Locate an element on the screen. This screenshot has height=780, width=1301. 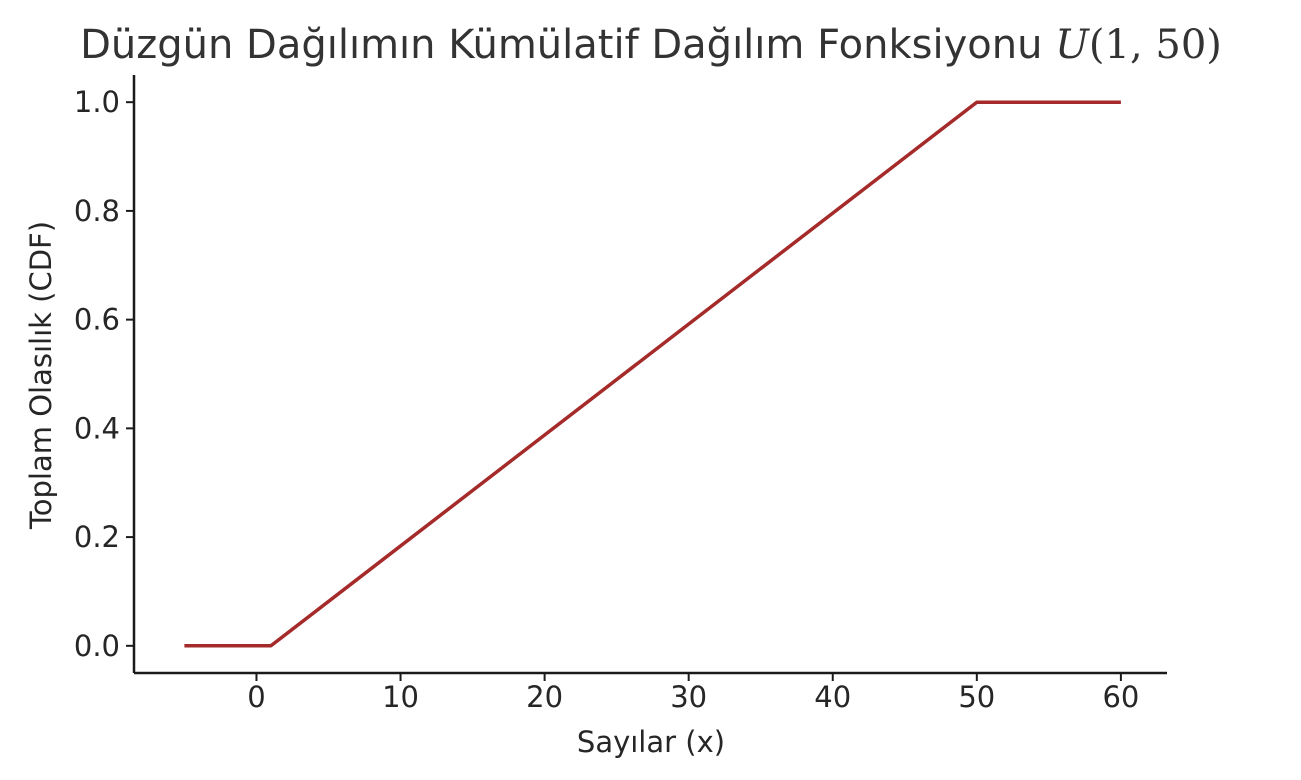
x-tick-label: 30 is located at coordinates (688, 697).